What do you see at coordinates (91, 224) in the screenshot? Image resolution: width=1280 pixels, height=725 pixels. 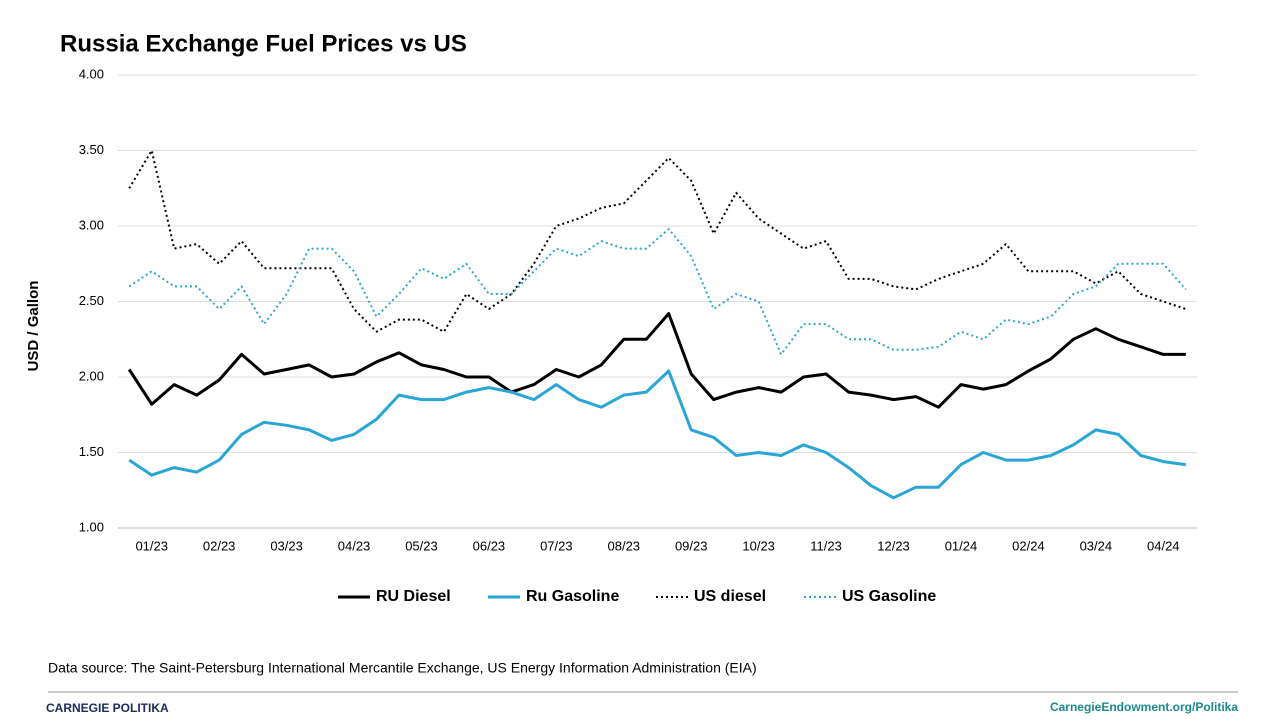 I see `y-tick-label: 3.00` at bounding box center [91, 224].